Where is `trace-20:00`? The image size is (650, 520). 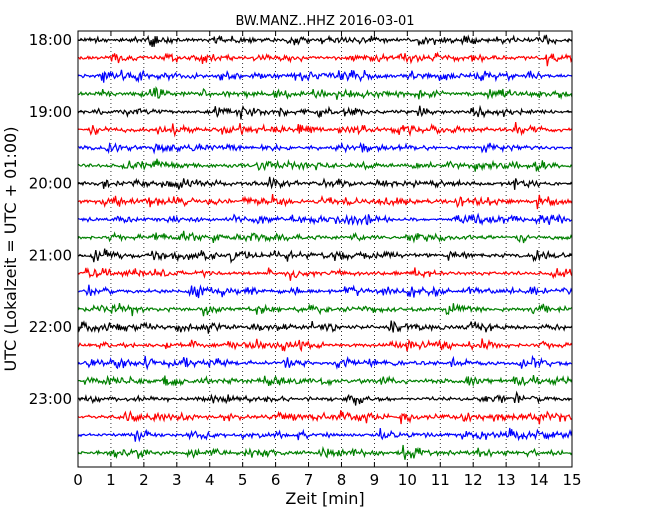 trace-20:00 is located at coordinates (325, 183).